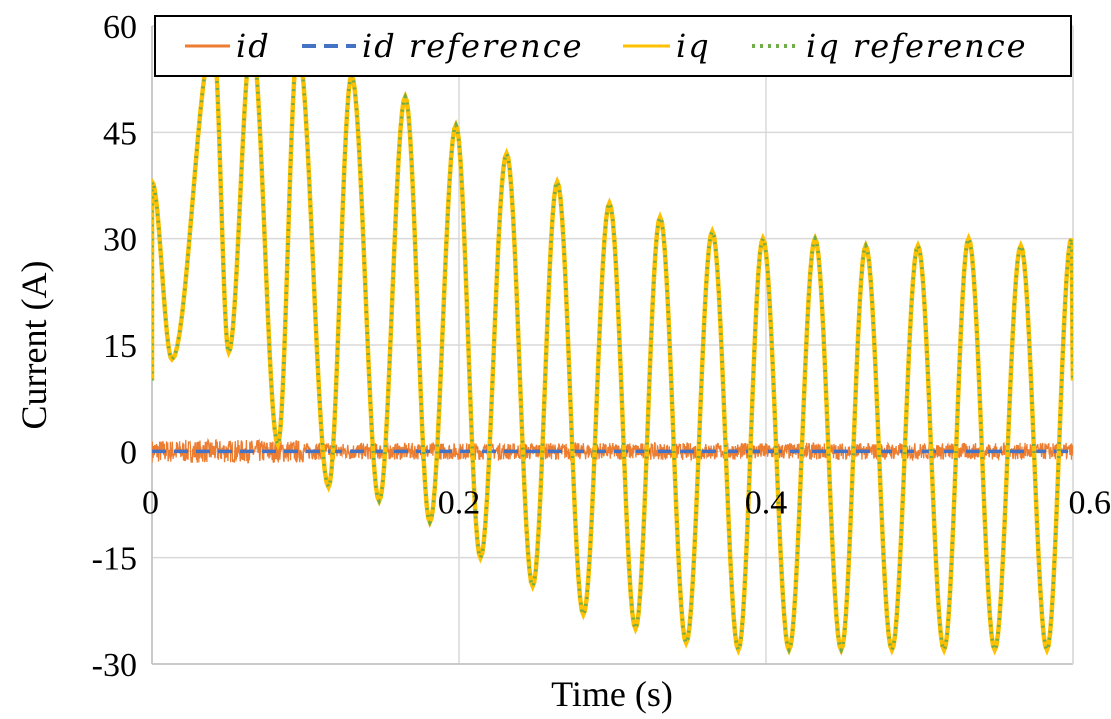 The width and height of the screenshot is (1111, 719). What do you see at coordinates (120, 240) in the screenshot?
I see `y-tick-label: 30` at bounding box center [120, 240].